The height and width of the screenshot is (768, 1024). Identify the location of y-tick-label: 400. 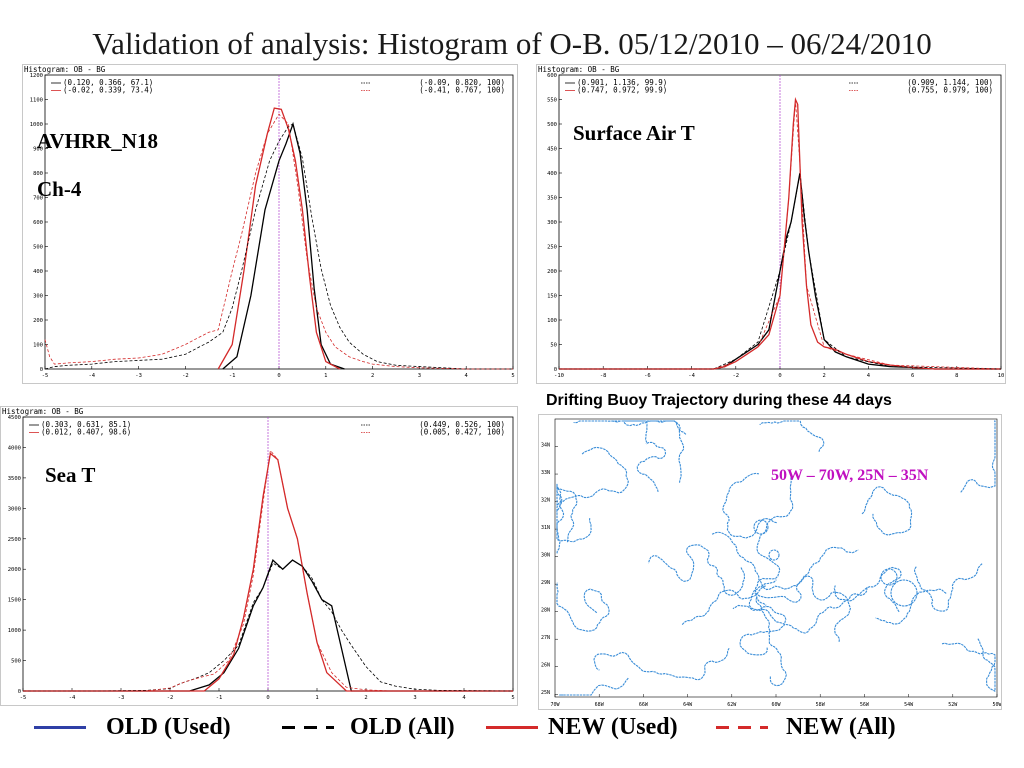
(552, 174).